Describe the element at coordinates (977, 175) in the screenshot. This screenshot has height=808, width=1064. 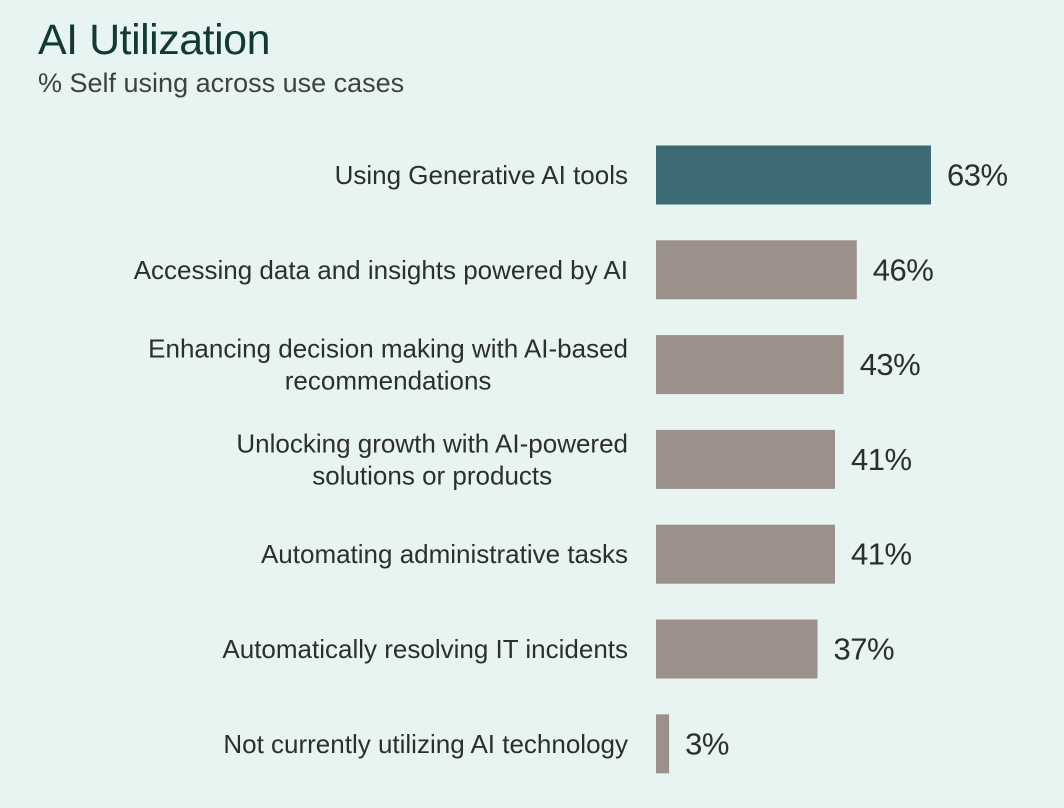
I see `data-label: 63%` at that location.